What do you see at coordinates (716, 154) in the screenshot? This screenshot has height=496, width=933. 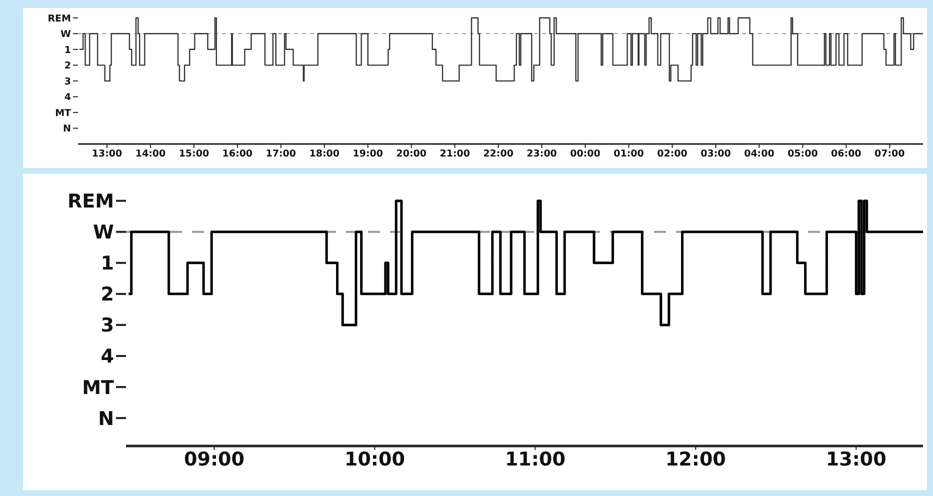 I see `x-tick-label: 03:00` at bounding box center [716, 154].